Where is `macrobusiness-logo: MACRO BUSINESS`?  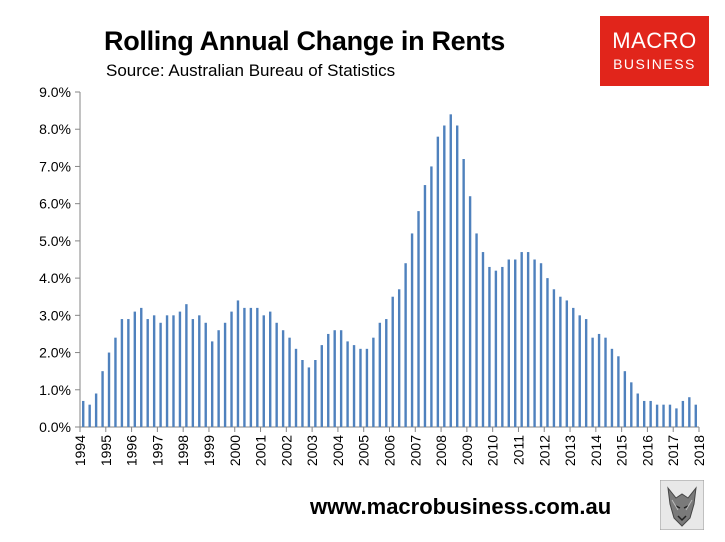
macrobusiness-logo: MACRO BUSINESS is located at coordinates (654, 51).